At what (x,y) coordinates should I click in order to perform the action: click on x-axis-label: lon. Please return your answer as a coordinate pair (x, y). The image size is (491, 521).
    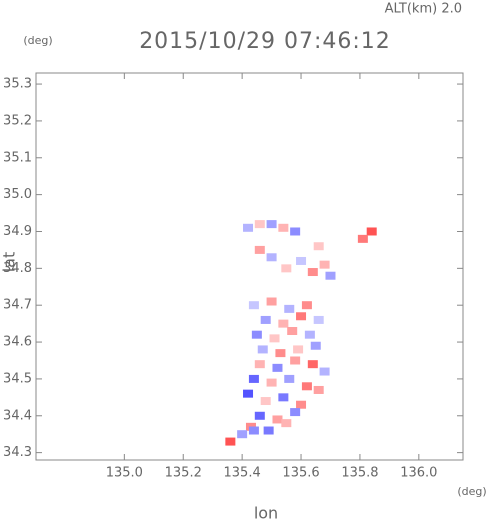
    Looking at the image, I should click on (266, 512).